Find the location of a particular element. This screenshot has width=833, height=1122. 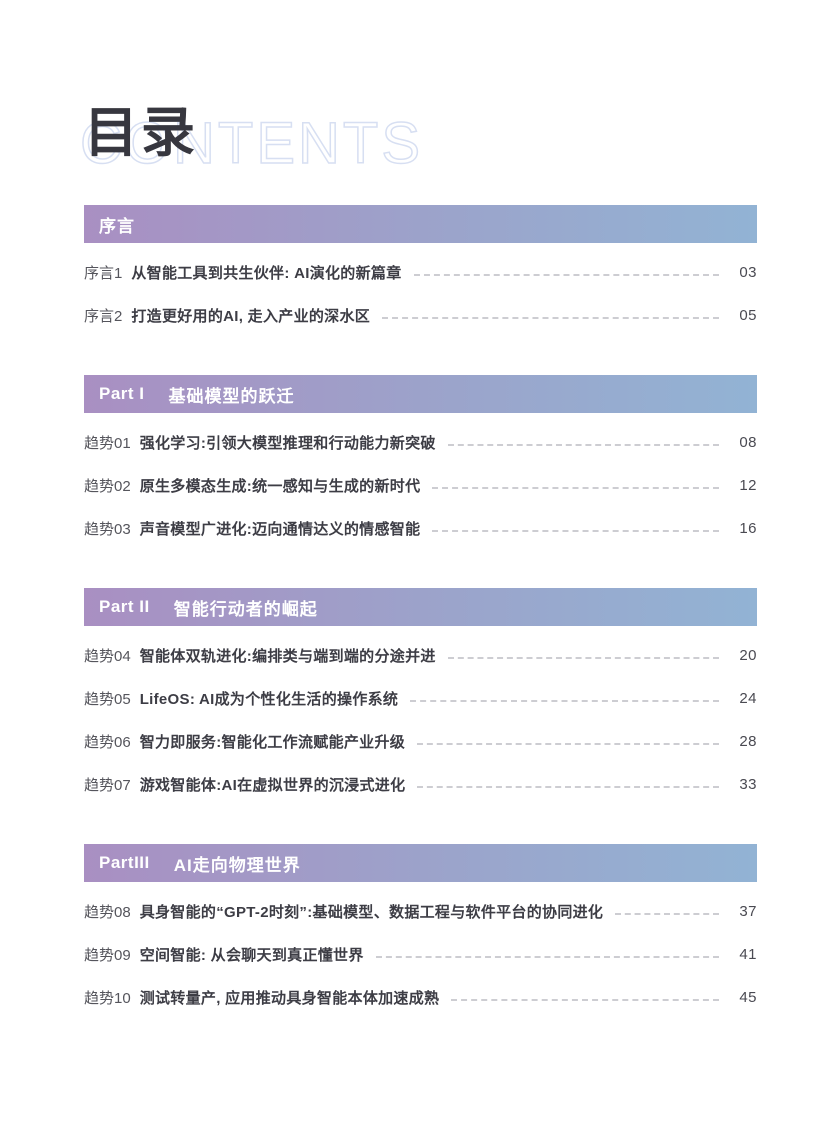

entry-prefix: 趋势04 is located at coordinates (107, 656).